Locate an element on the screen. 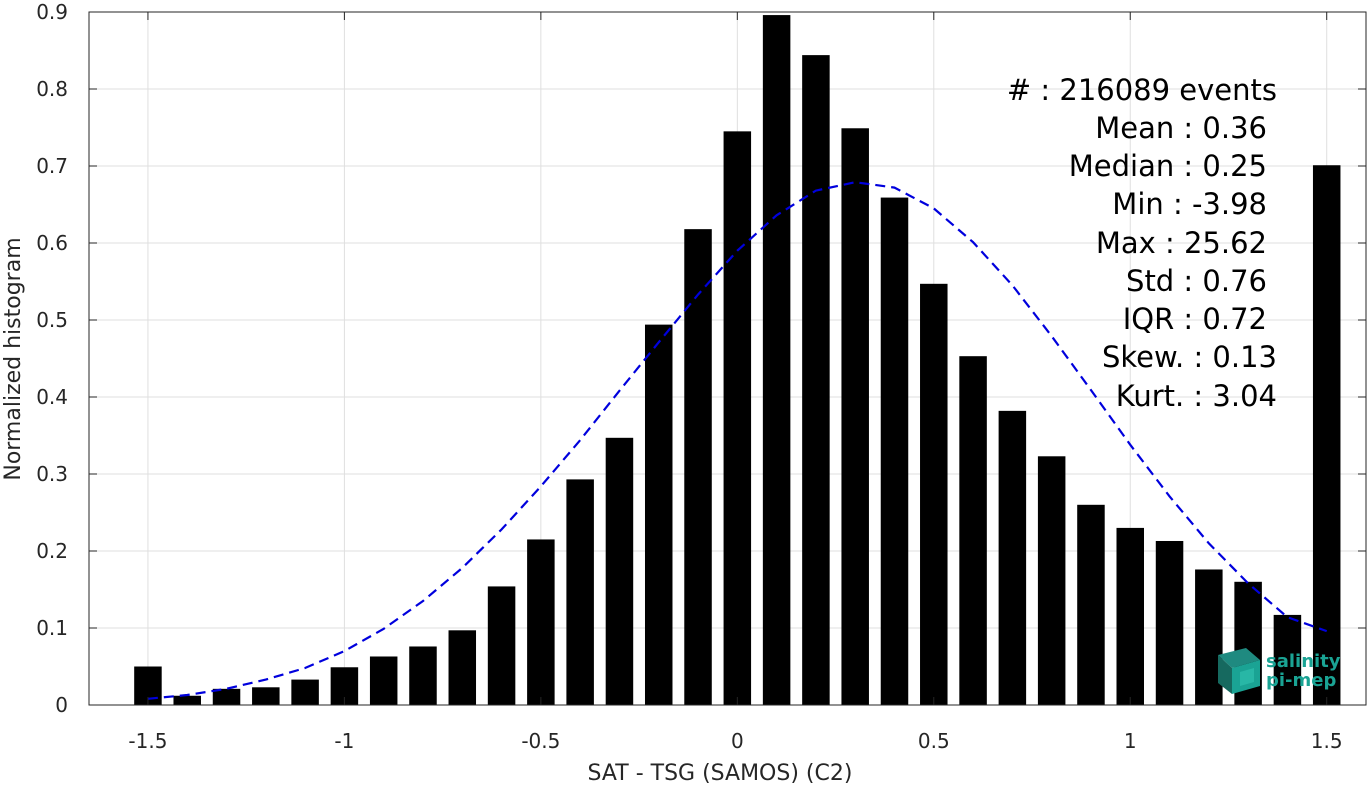 Image resolution: width=1367 pixels, height=785 pixels. x-tick-label: -1 is located at coordinates (344, 741).